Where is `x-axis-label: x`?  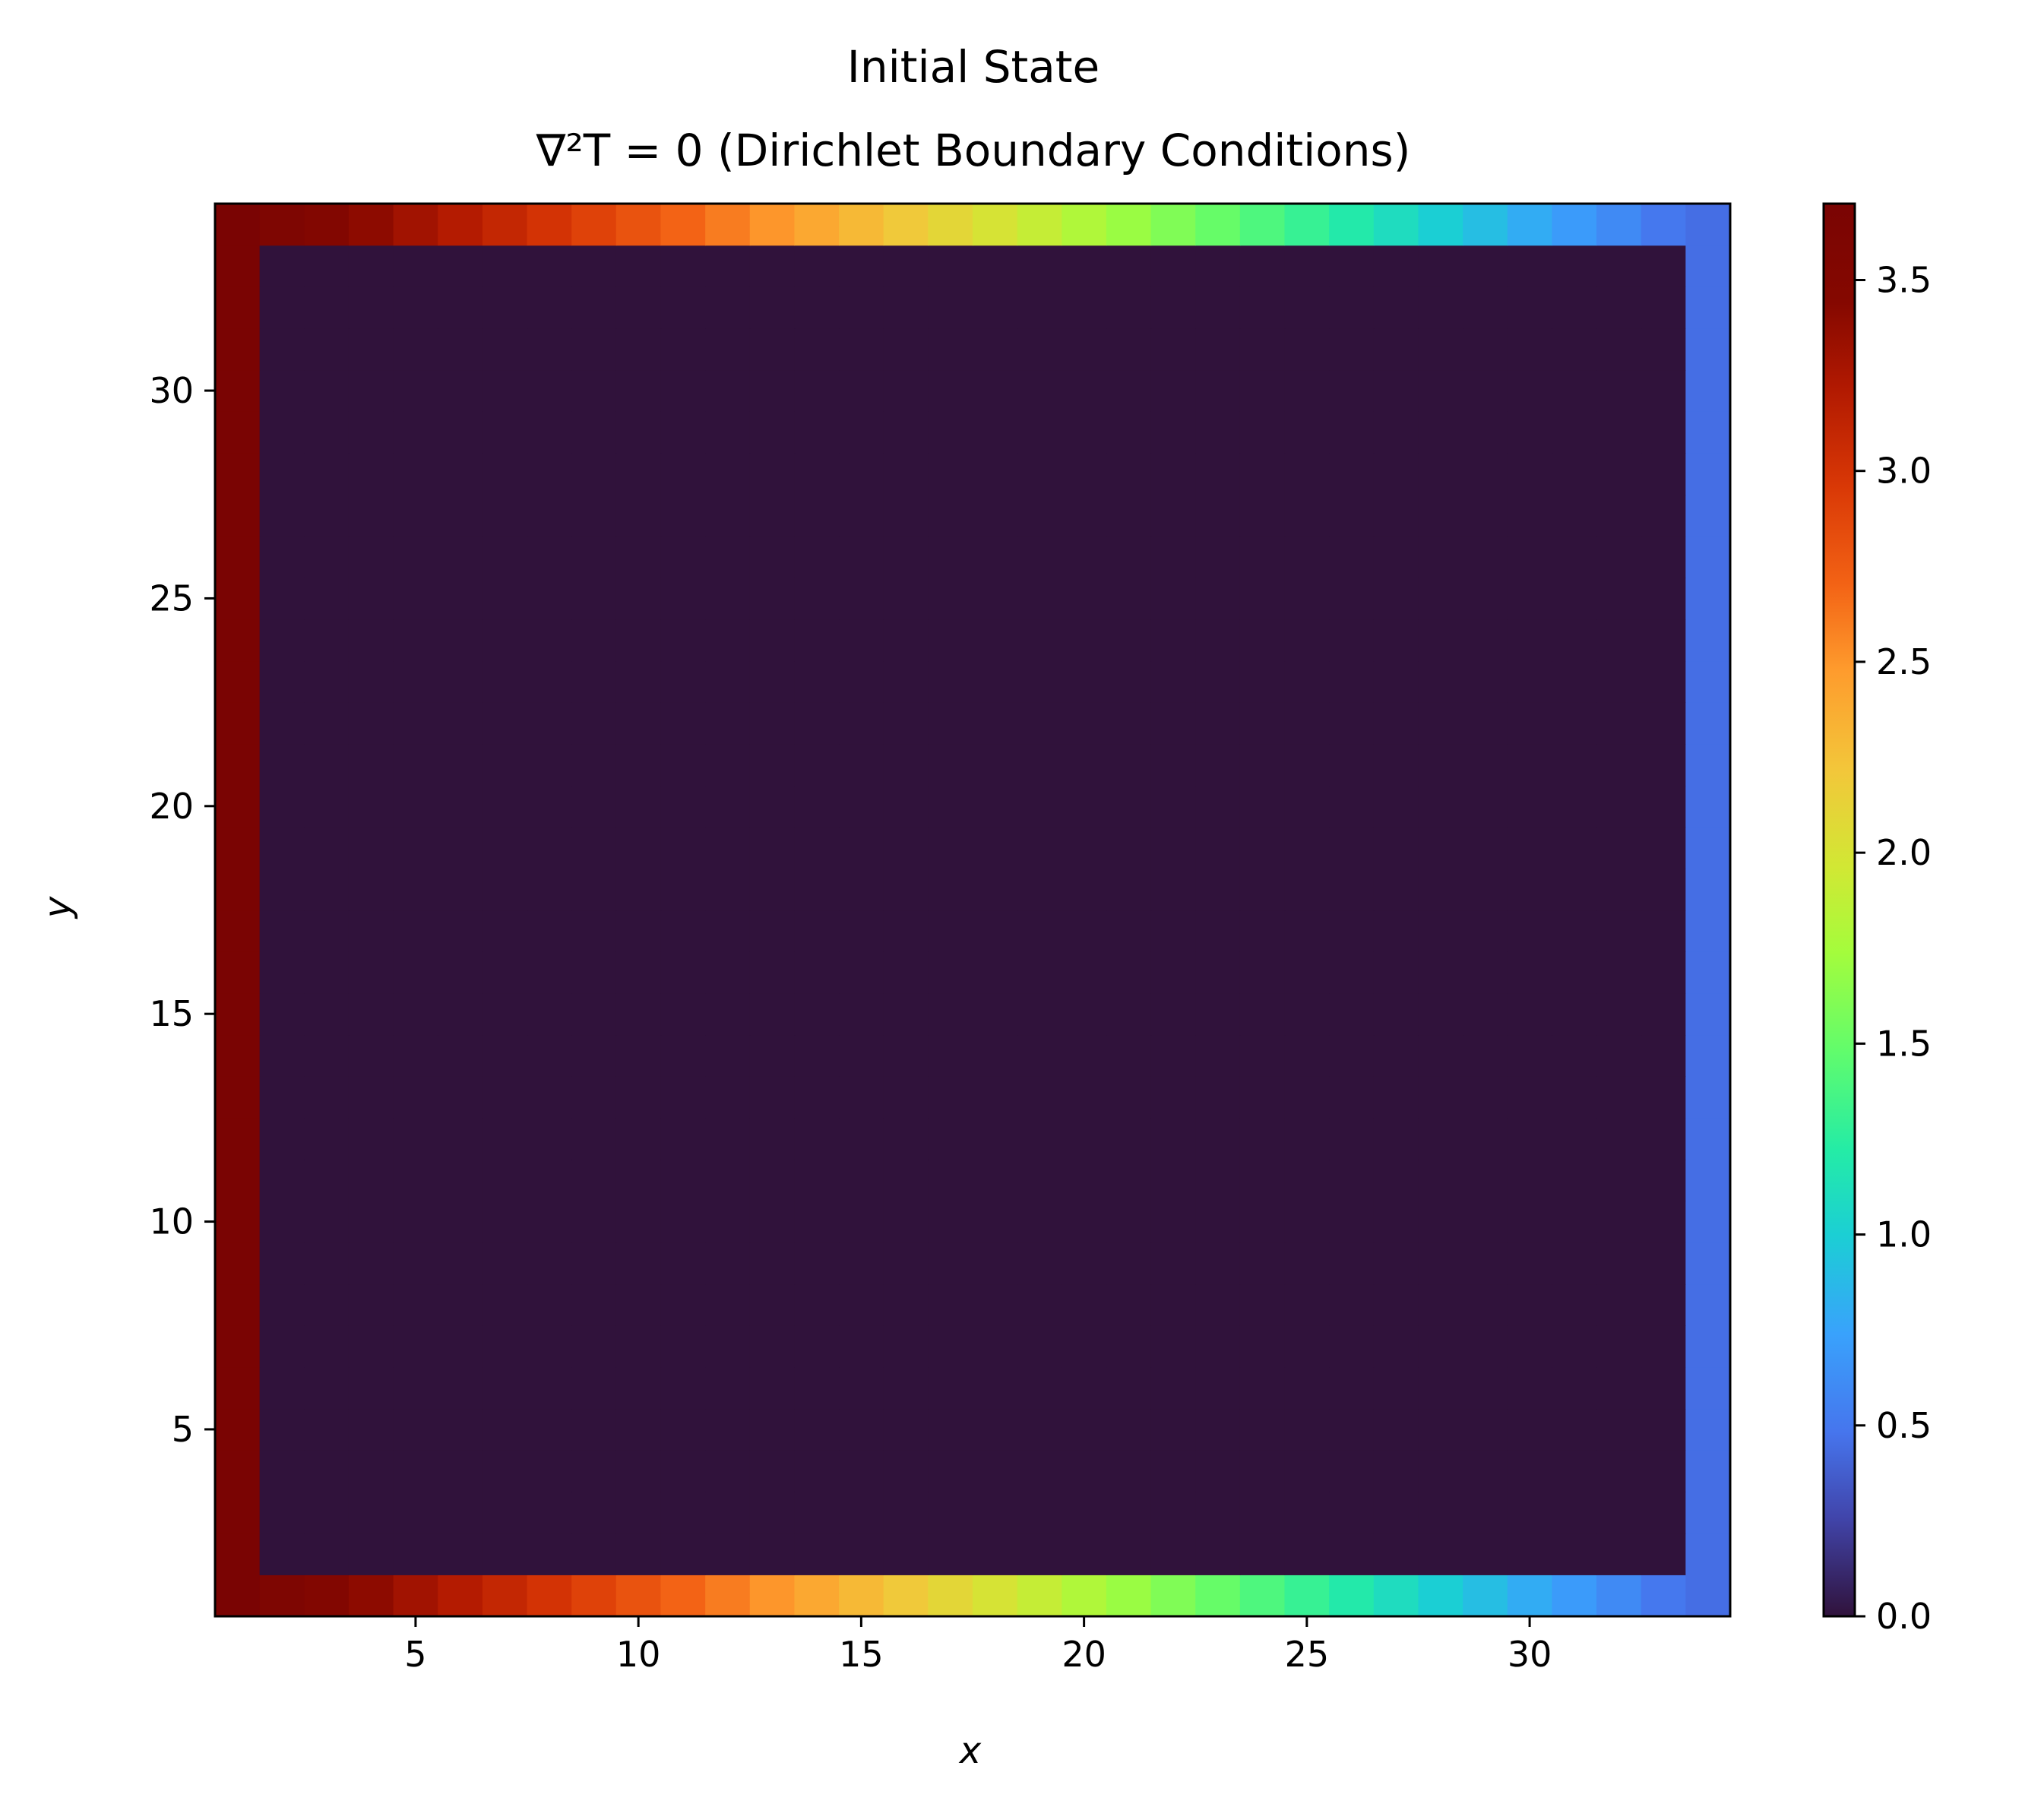
x-axis-label: x is located at coordinates (970, 1751).